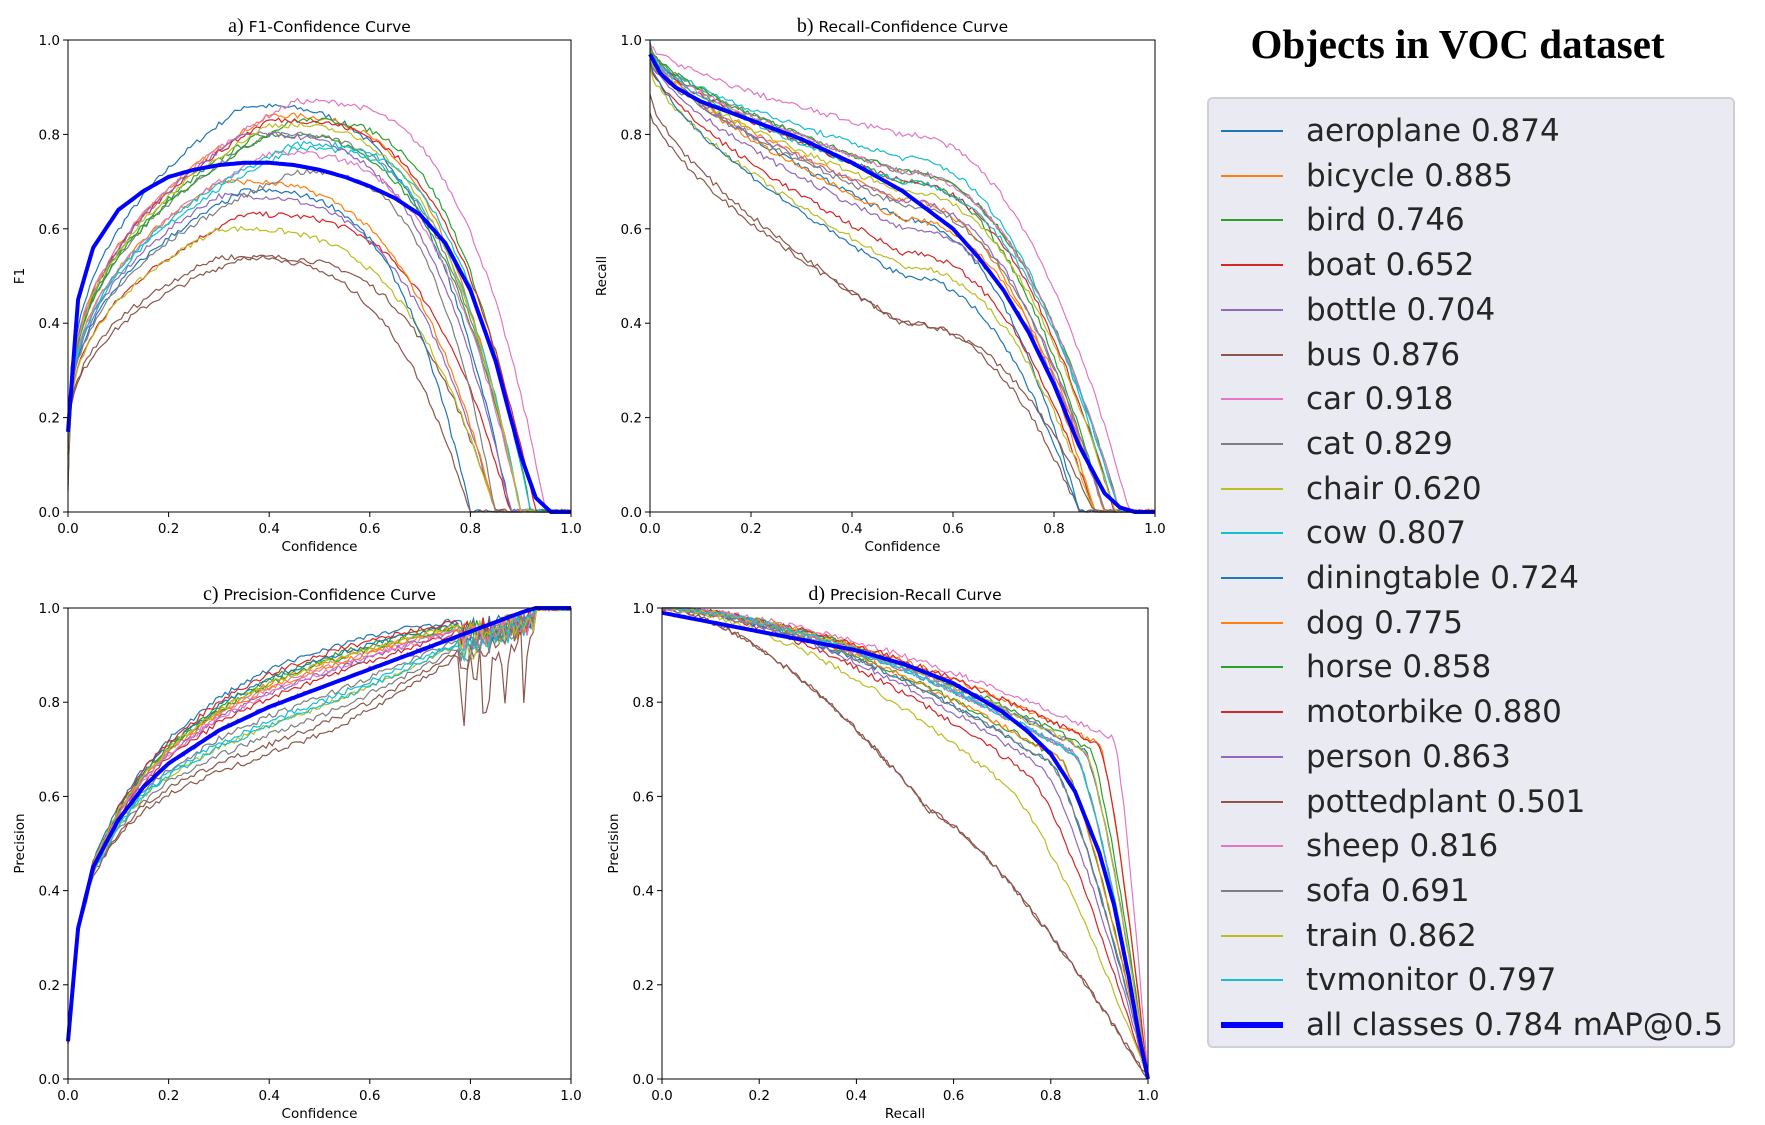  I want to click on legend-item: dog 0.775, so click(1471, 623).